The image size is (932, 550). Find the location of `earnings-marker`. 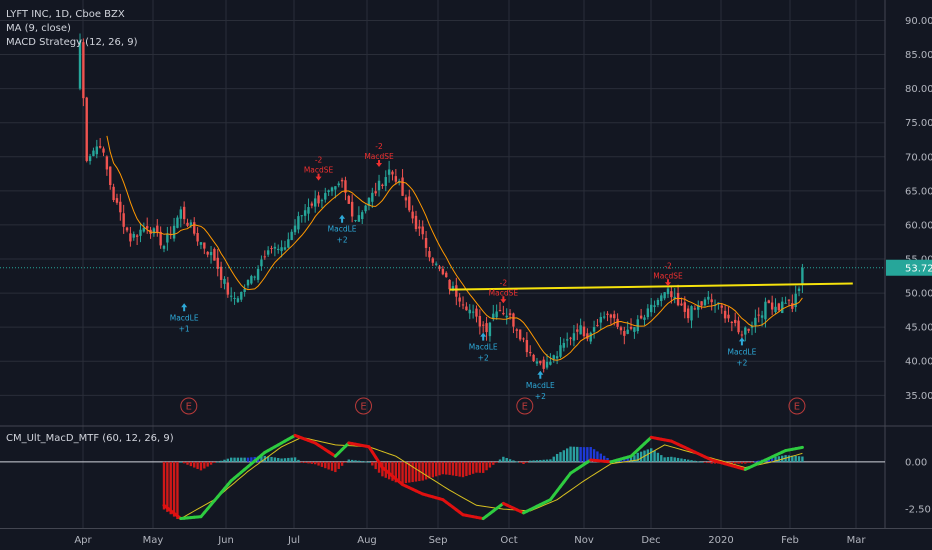

earnings-marker is located at coordinates (525, 406).